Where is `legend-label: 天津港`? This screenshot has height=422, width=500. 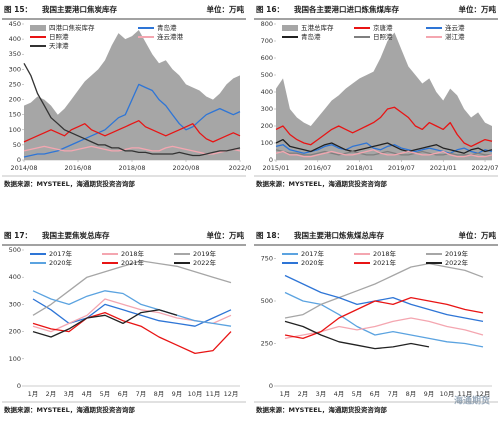
legend-label: 天津港 is located at coordinates (59, 45).